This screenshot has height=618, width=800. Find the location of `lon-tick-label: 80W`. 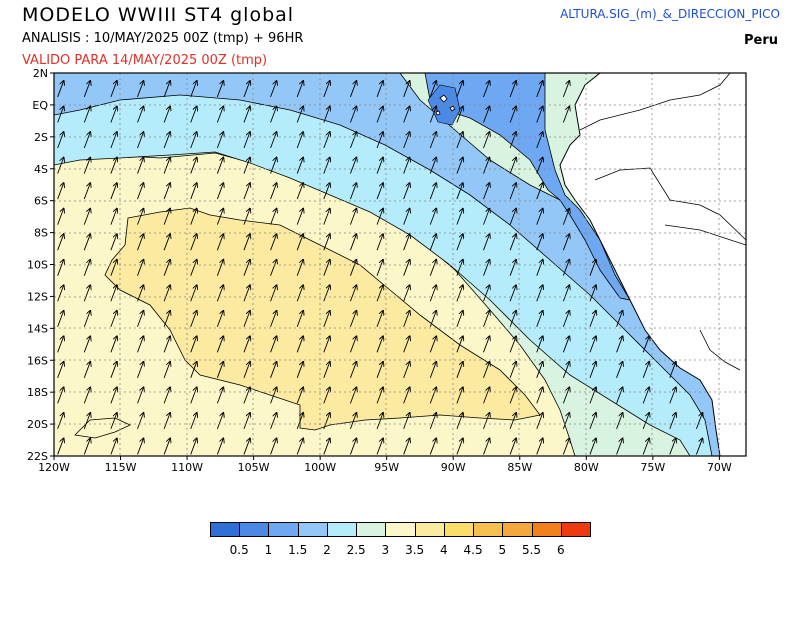

lon-tick-label: 80W is located at coordinates (586, 467).